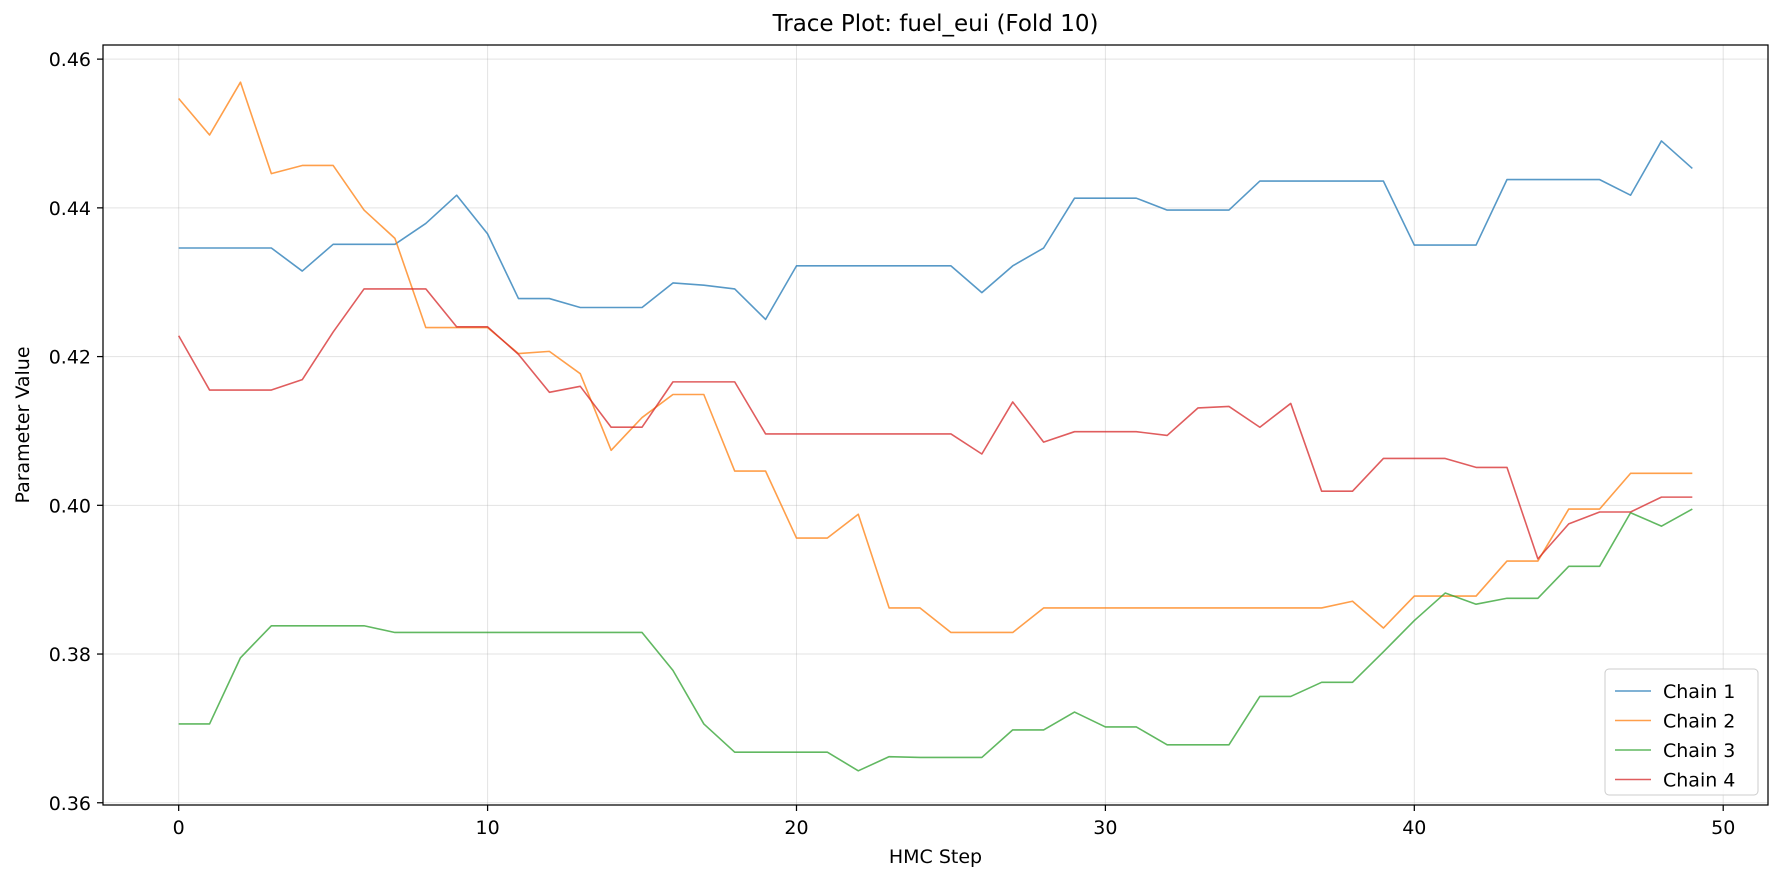 This screenshot has width=1784, height=886. Describe the element at coordinates (70, 358) in the screenshot. I see `y-tick-label: 0.42` at that location.